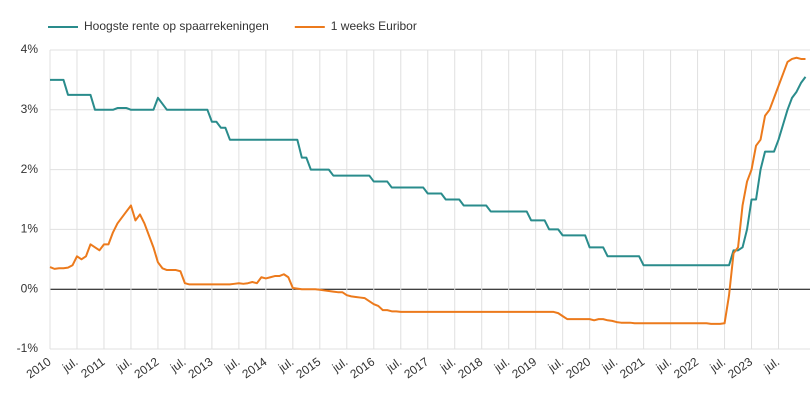 Image resolution: width=810 pixels, height=400 pixels. What do you see at coordinates (201, 367) in the screenshot?
I see `x-tick-label: 2013` at bounding box center [201, 367].